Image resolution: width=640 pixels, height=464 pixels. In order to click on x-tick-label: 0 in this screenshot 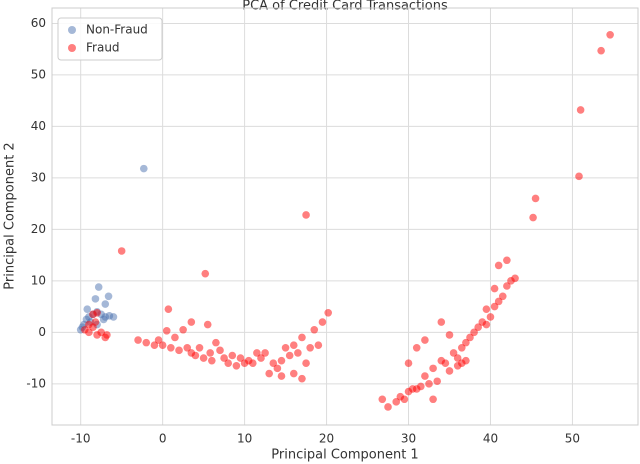, I will do `click(163, 439)`.